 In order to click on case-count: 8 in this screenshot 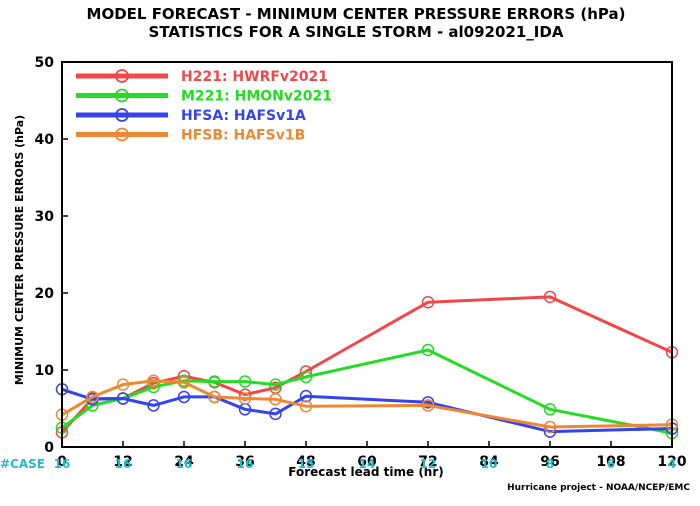, I will do `click(550, 464)`.